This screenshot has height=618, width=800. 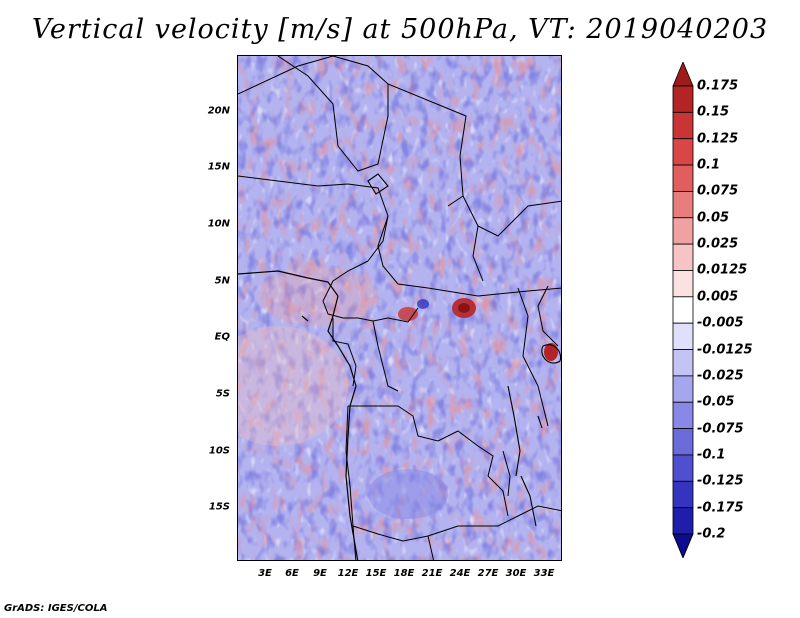 I want to click on border-botswana, so click(x=431, y=547).